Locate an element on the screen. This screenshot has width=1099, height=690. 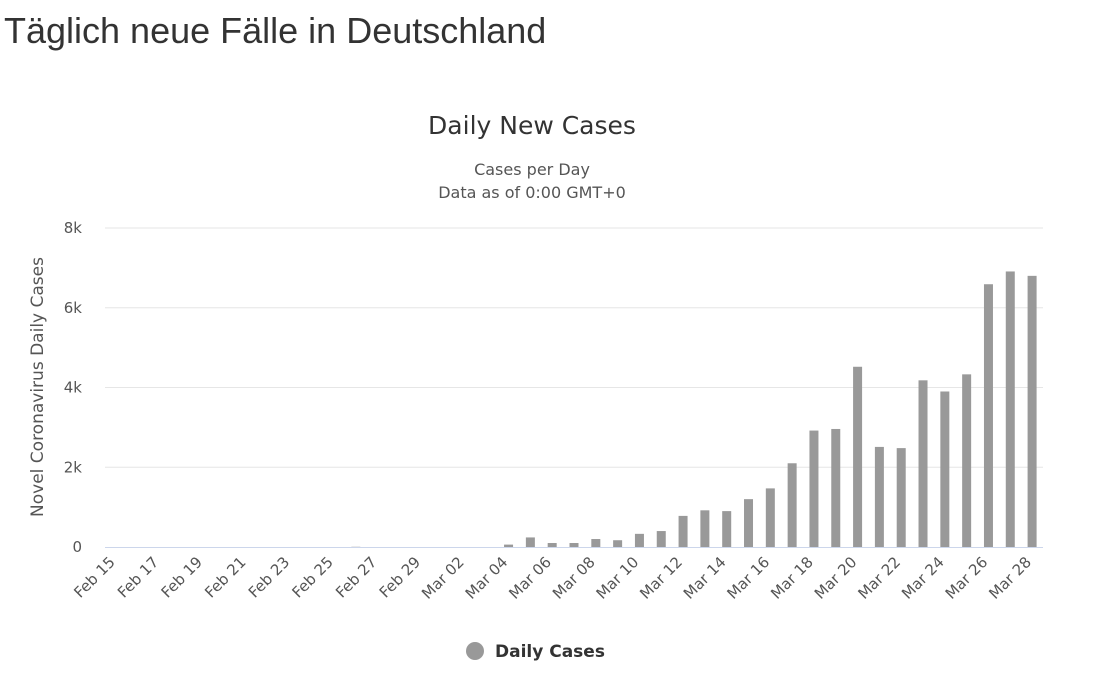
x-tick-label: Mar 18 is located at coordinates (792, 578).